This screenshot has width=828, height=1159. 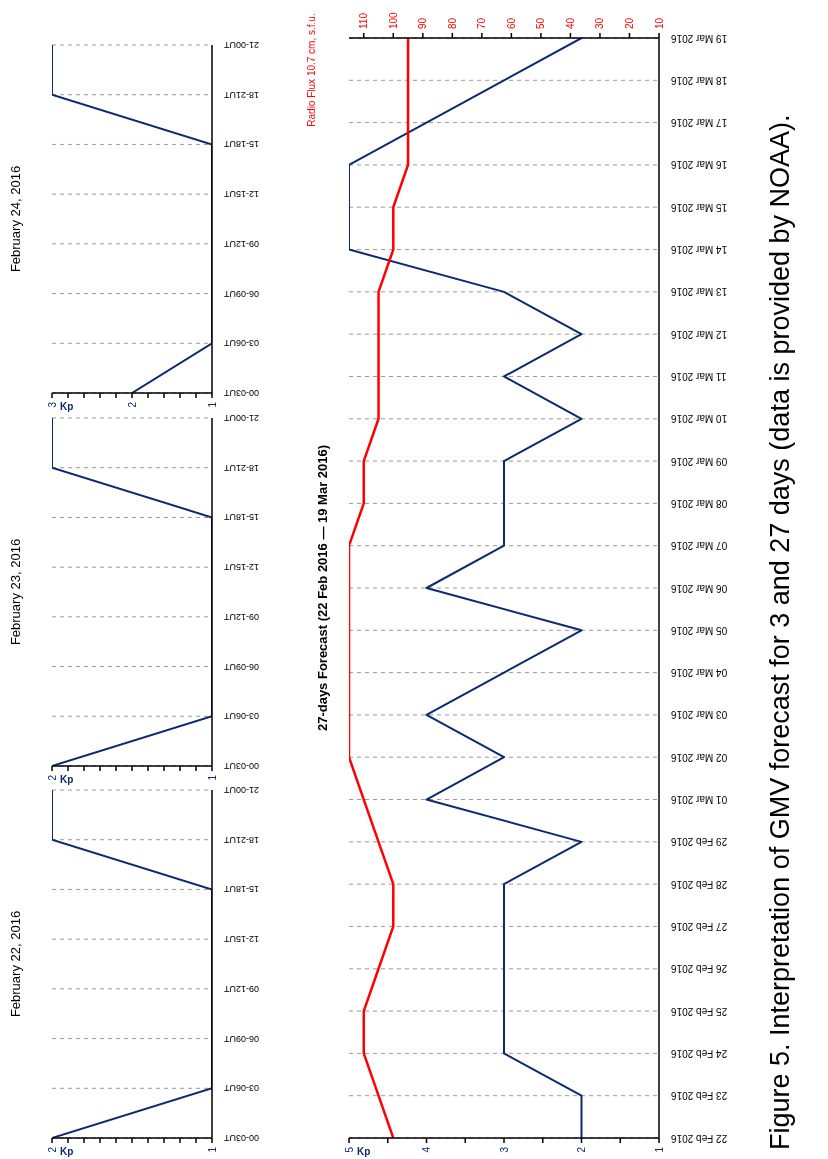 What do you see at coordinates (15, 219) in the screenshot?
I see `text: February 24, 2016` at bounding box center [15, 219].